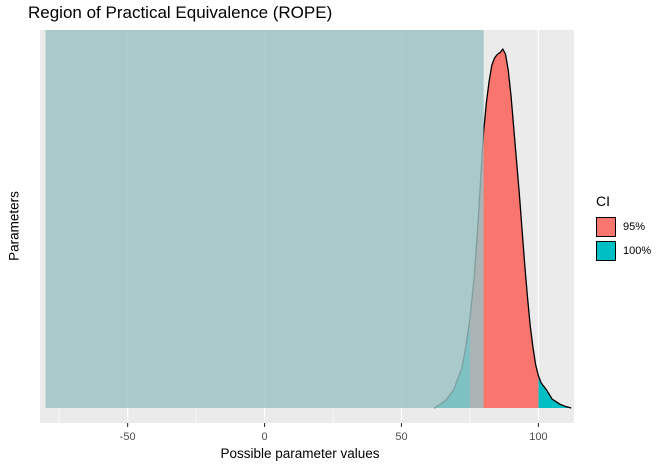 This screenshot has width=672, height=470. Describe the element at coordinates (538, 437) in the screenshot. I see `x-tick-label: 100` at that location.